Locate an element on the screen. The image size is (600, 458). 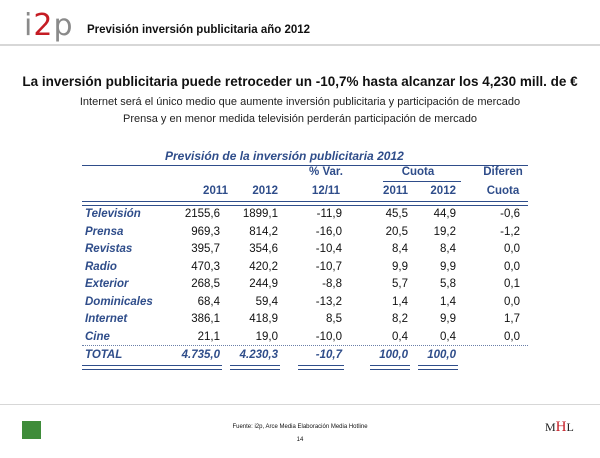
cell-2011: 969,3 is located at coordinates (205, 231).